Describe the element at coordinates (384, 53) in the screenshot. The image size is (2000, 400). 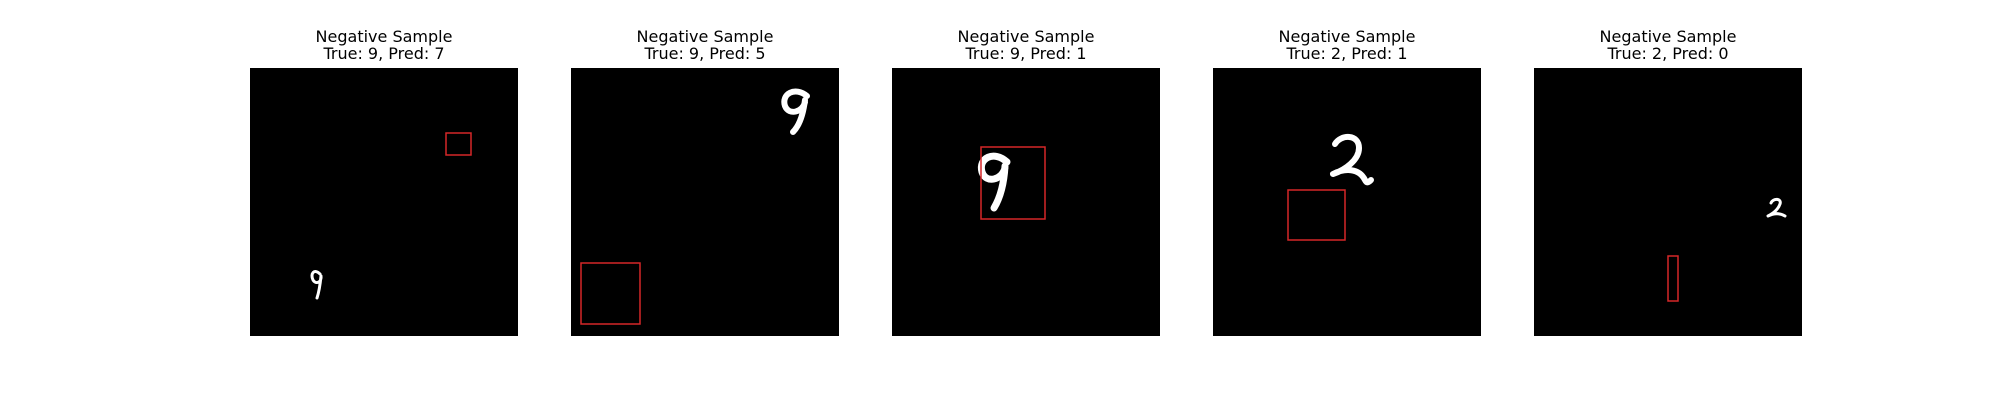
I see `panel-subtitle-line: True: 9, Pred: 7` at that location.